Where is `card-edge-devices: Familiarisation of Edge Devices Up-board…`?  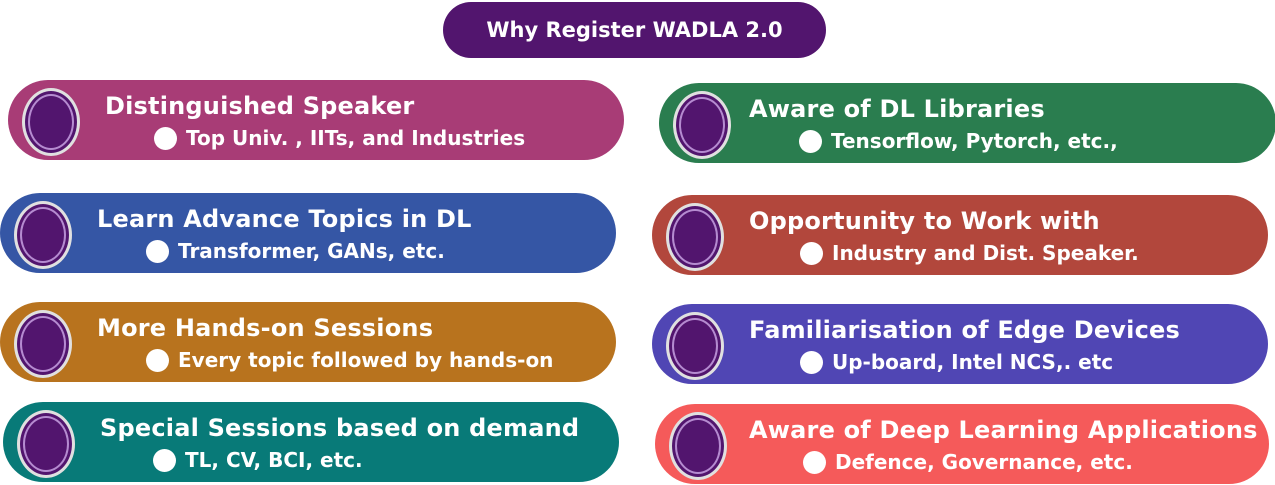 card-edge-devices: Familiarisation of Edge Devices Up-board… is located at coordinates (960, 344).